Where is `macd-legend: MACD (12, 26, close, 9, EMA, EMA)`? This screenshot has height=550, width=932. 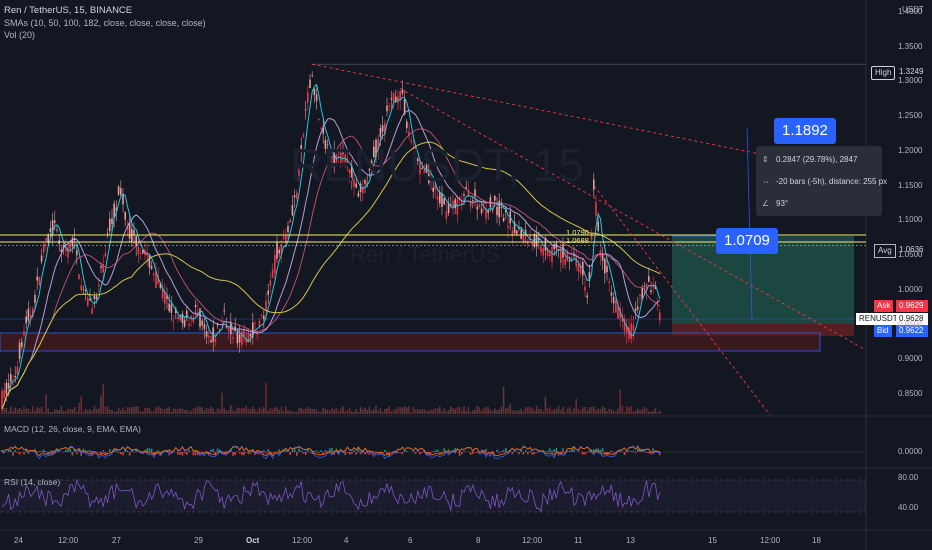
macd-legend: MACD (12, 26, close, 9, EMA, EMA) is located at coordinates (72, 429).